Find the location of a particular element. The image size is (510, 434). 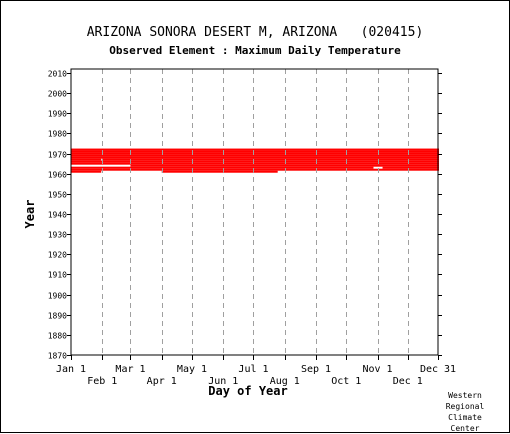

x-tick-label: Dec 31 is located at coordinates (438, 369).